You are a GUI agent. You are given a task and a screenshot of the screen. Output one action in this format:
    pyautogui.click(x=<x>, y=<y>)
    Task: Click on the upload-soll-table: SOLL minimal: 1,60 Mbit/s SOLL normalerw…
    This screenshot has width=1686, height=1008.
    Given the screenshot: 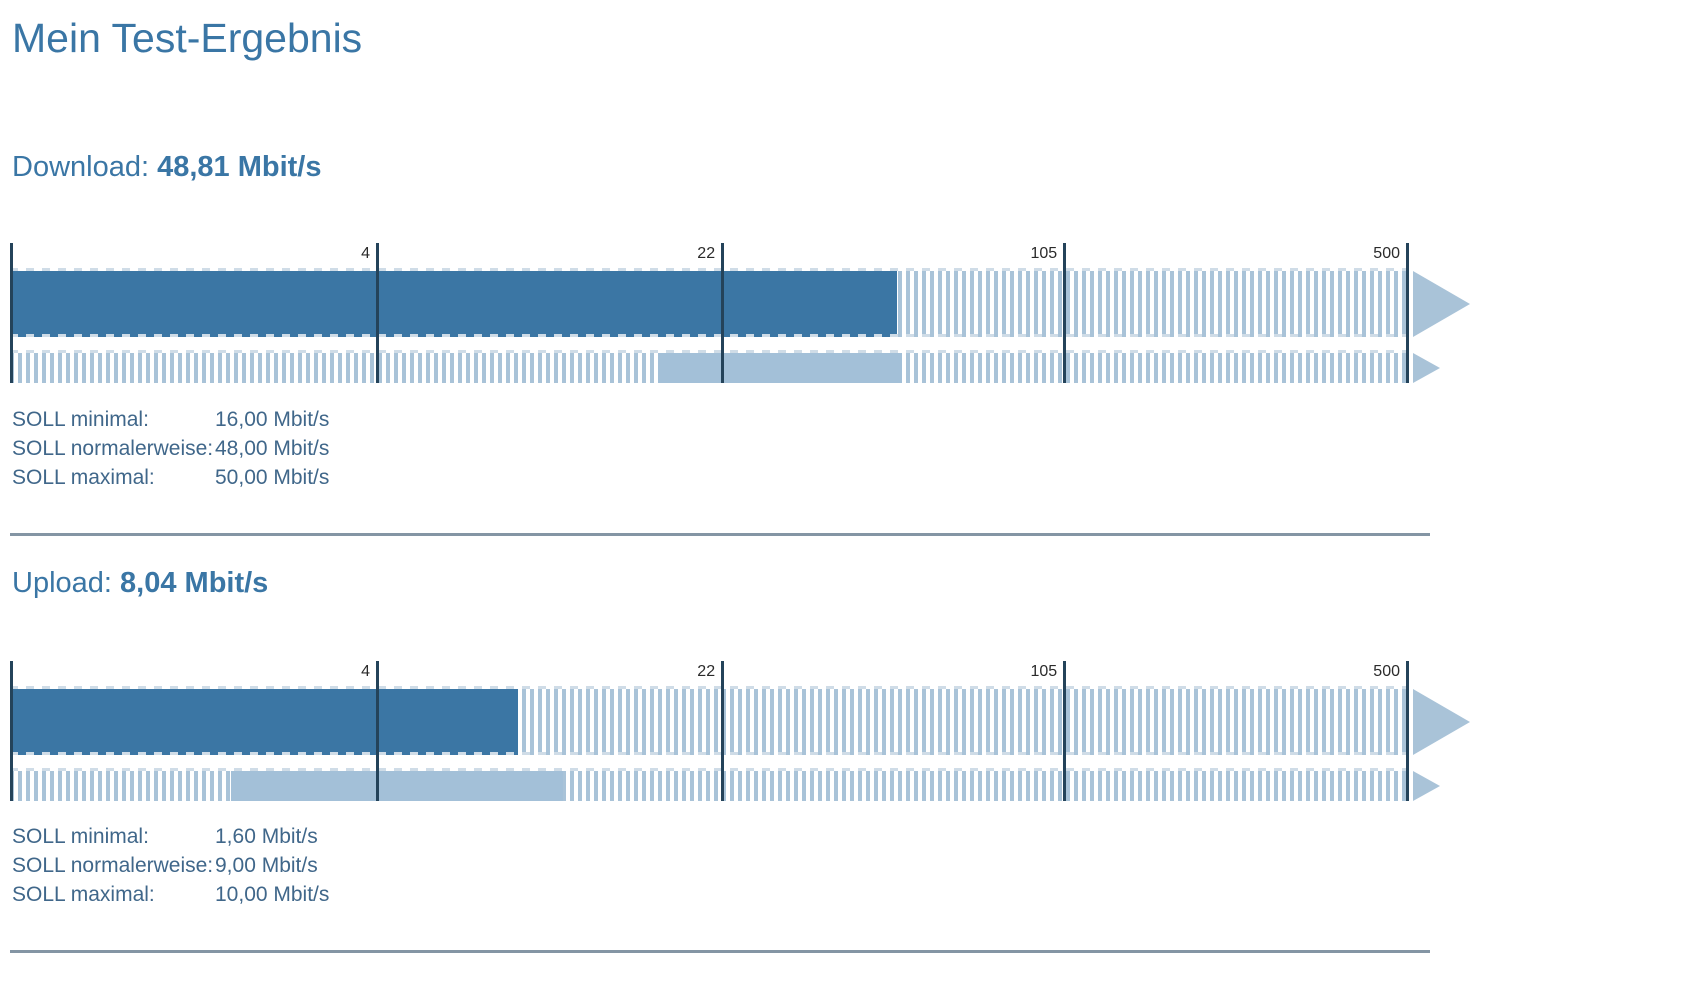 What is the action you would take?
    pyautogui.click(x=849, y=865)
    